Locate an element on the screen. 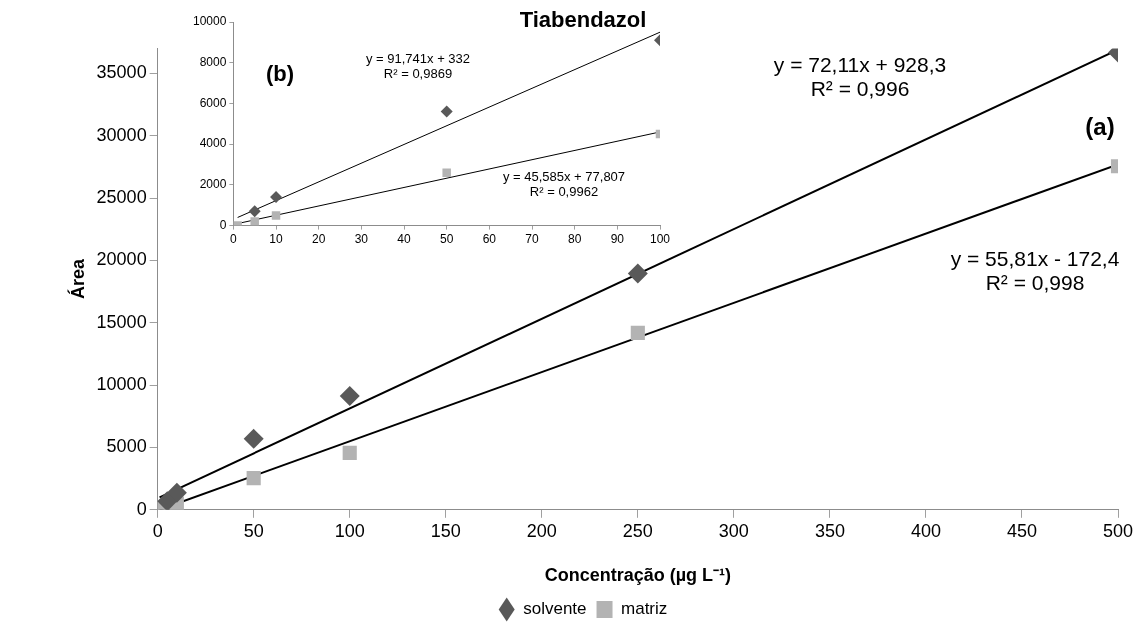 This screenshot has height=636, width=1144. y-axis-title: Área is located at coordinates (77, 279).